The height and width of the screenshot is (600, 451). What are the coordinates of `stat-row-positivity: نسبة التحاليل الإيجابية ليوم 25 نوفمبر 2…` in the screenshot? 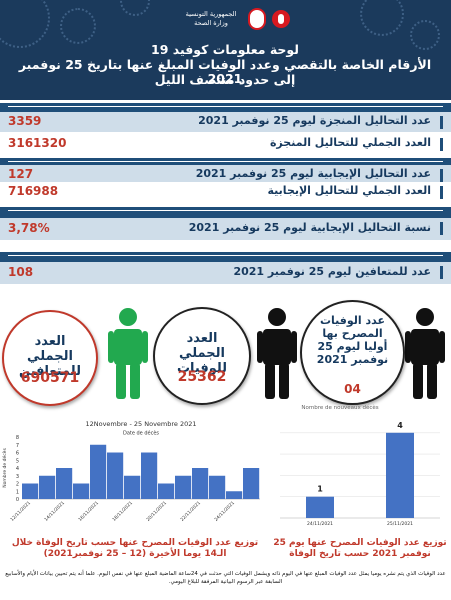 It's located at (225, 229).